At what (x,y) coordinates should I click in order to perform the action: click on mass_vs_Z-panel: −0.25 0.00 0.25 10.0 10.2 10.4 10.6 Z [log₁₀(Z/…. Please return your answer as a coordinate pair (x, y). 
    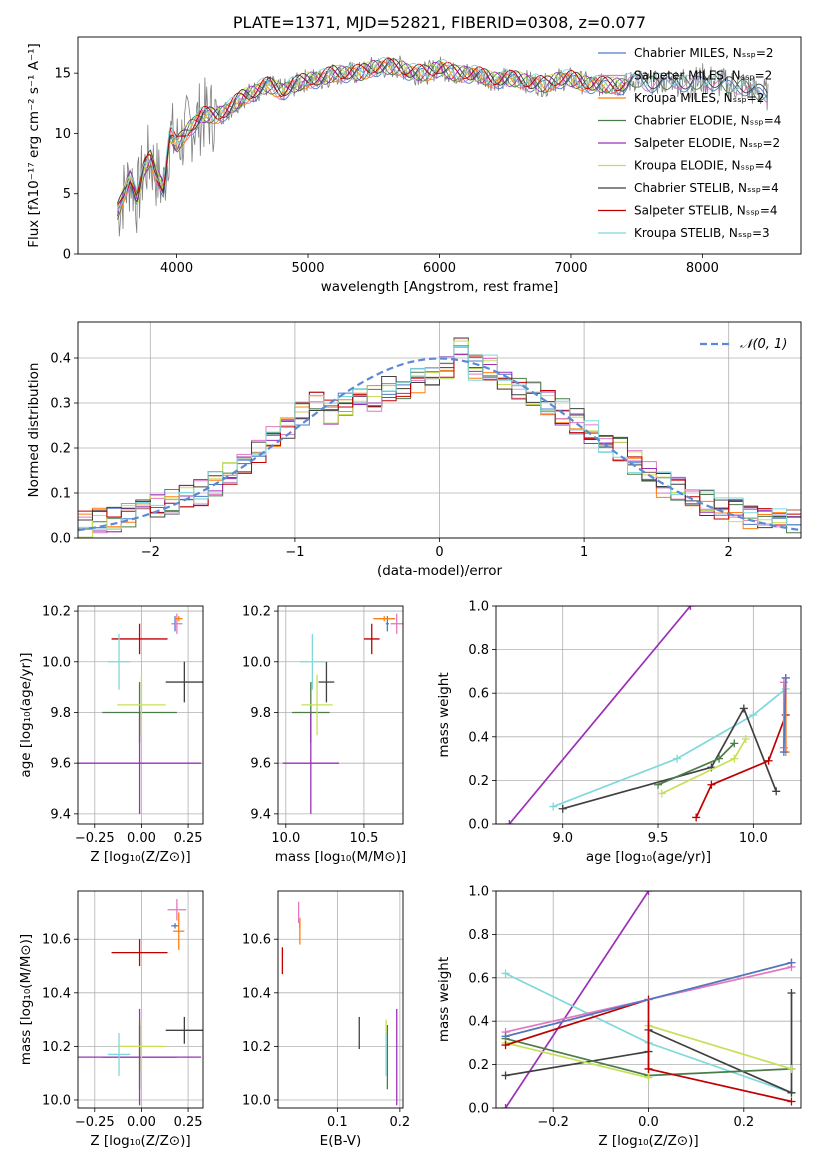
    Looking at the image, I should click on (111, 1019).